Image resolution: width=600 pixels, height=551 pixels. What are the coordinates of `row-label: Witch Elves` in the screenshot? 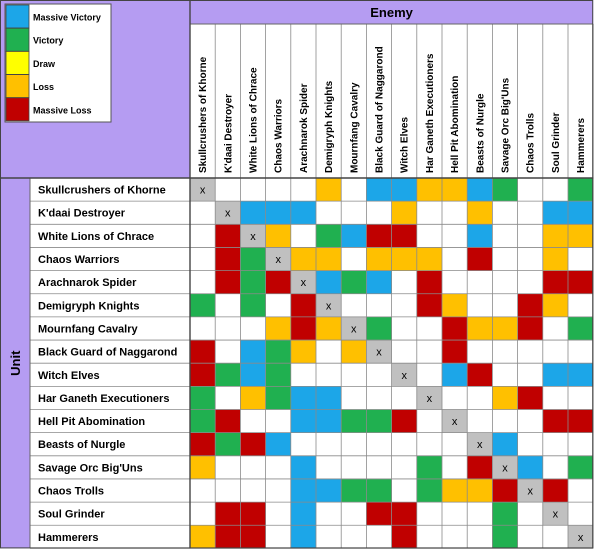 It's located at (69, 376).